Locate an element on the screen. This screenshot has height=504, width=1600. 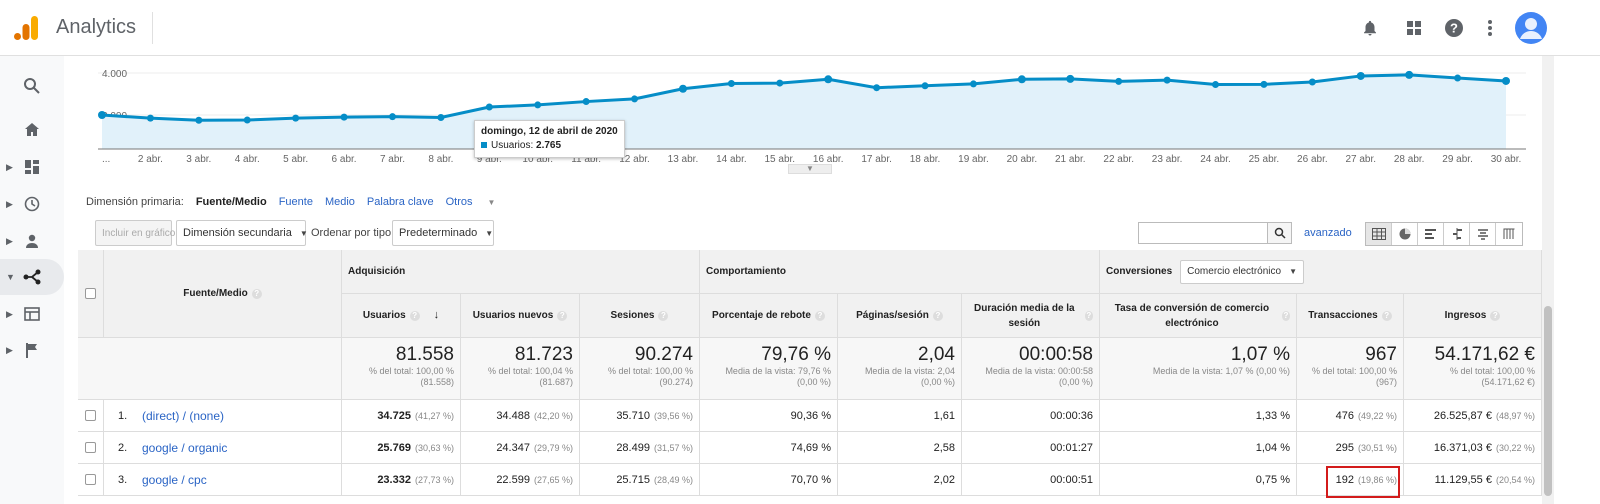
x-tick-label: 4 abr. is located at coordinates (247, 159).